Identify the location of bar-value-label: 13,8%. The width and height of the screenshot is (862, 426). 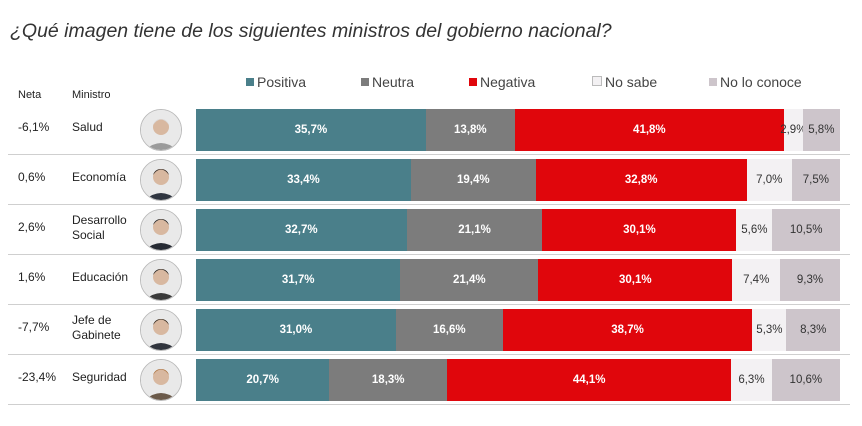
(470, 130).